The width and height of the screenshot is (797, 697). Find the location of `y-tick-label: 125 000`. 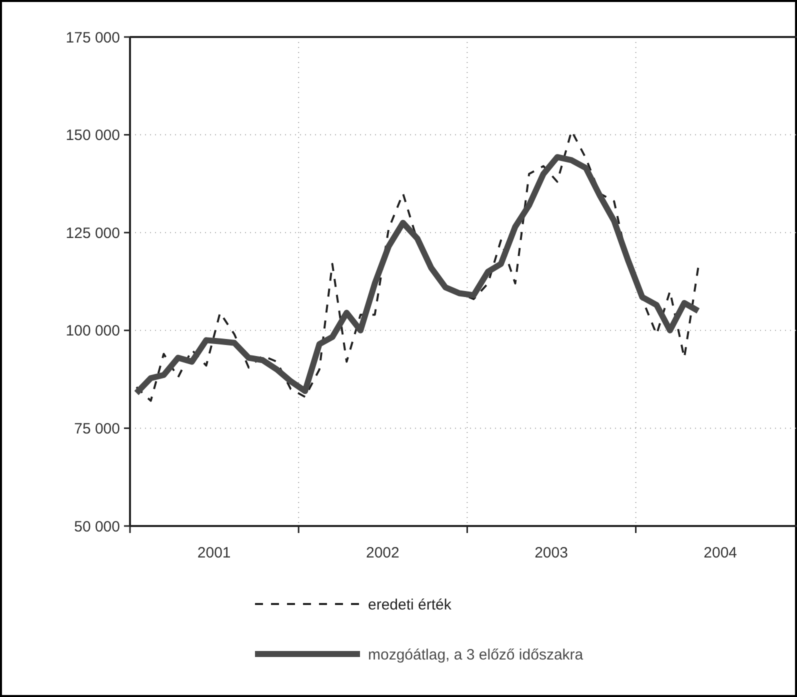

y-tick-label: 125 000 is located at coordinates (93, 233).